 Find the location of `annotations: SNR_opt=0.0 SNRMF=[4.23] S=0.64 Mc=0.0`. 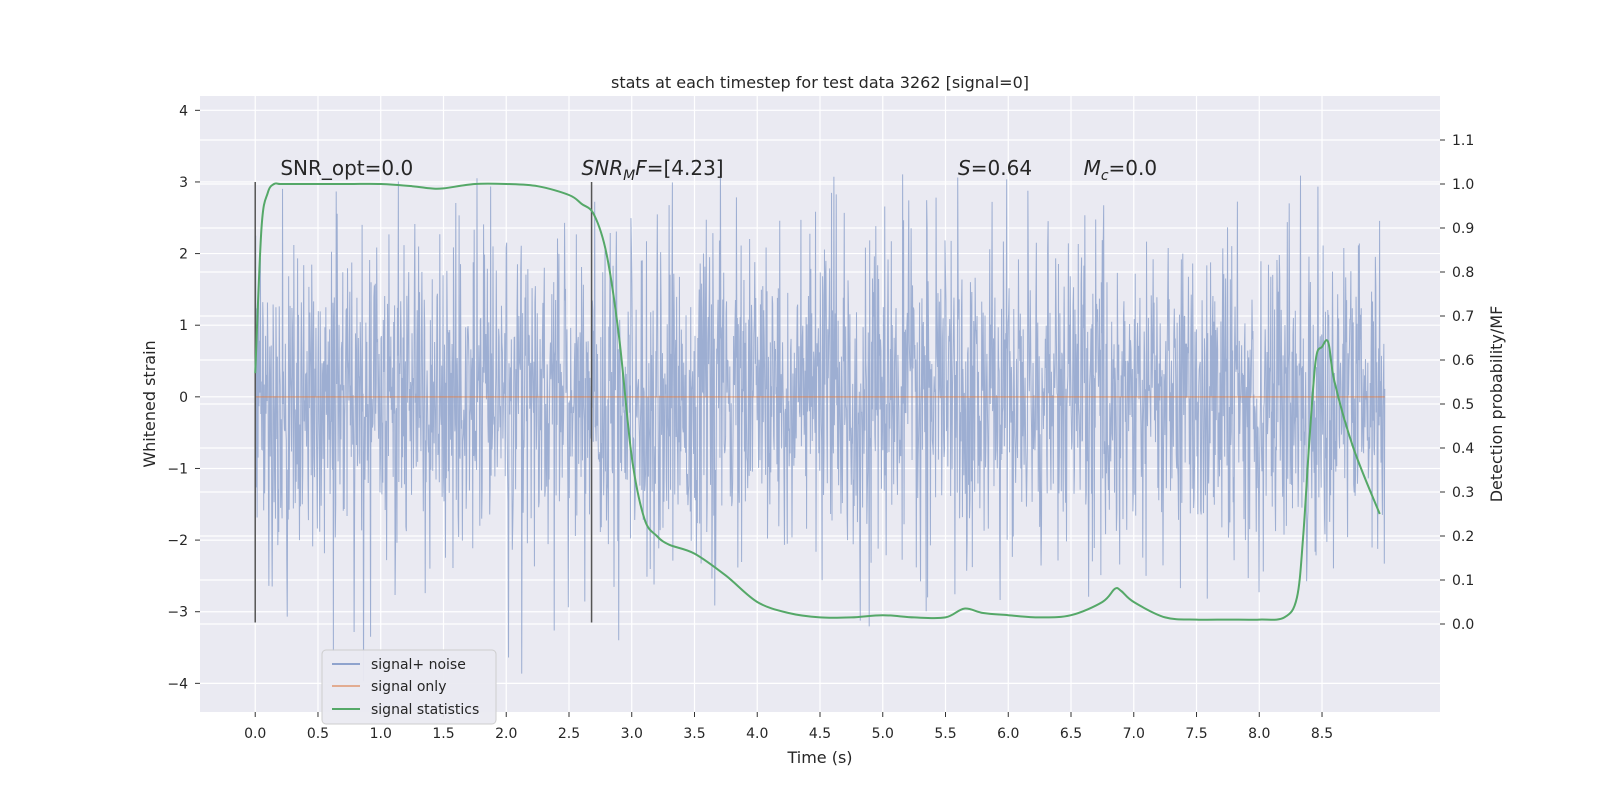

annotations: SNR_opt=0.0 SNRMF=[4.23] S=0.64 Mc=0.0 is located at coordinates (718, 170).